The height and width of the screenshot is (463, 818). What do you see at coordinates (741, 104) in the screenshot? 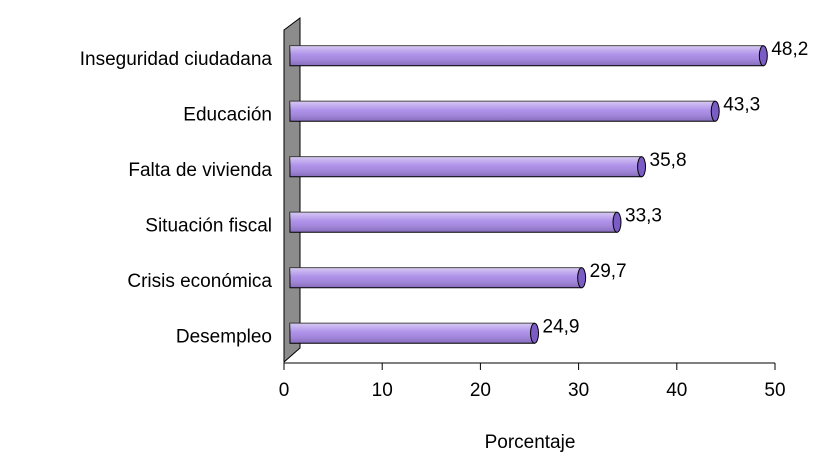
I see `value-label: 43,3` at bounding box center [741, 104].